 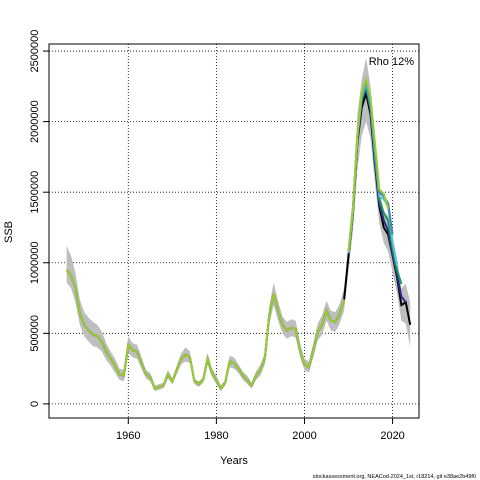 What do you see at coordinates (216, 436) in the screenshot?
I see `x-tick-label: 1980` at bounding box center [216, 436].